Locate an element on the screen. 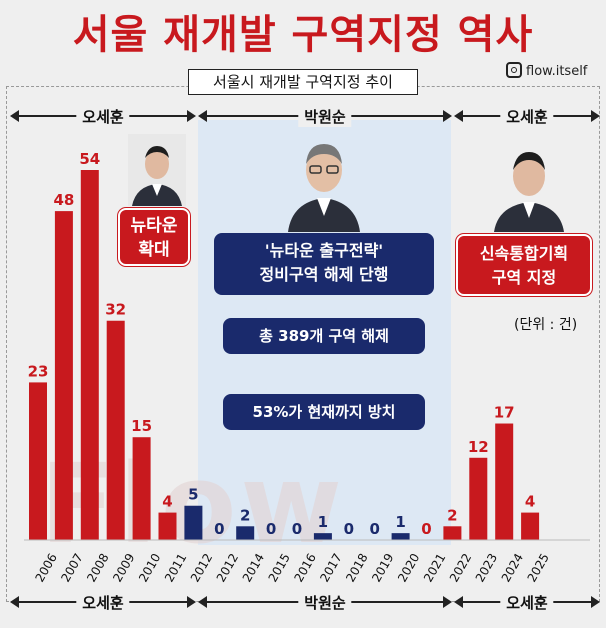 This screenshot has width=606, height=628. x-tick-label-5: 2011 is located at coordinates (175, 567).